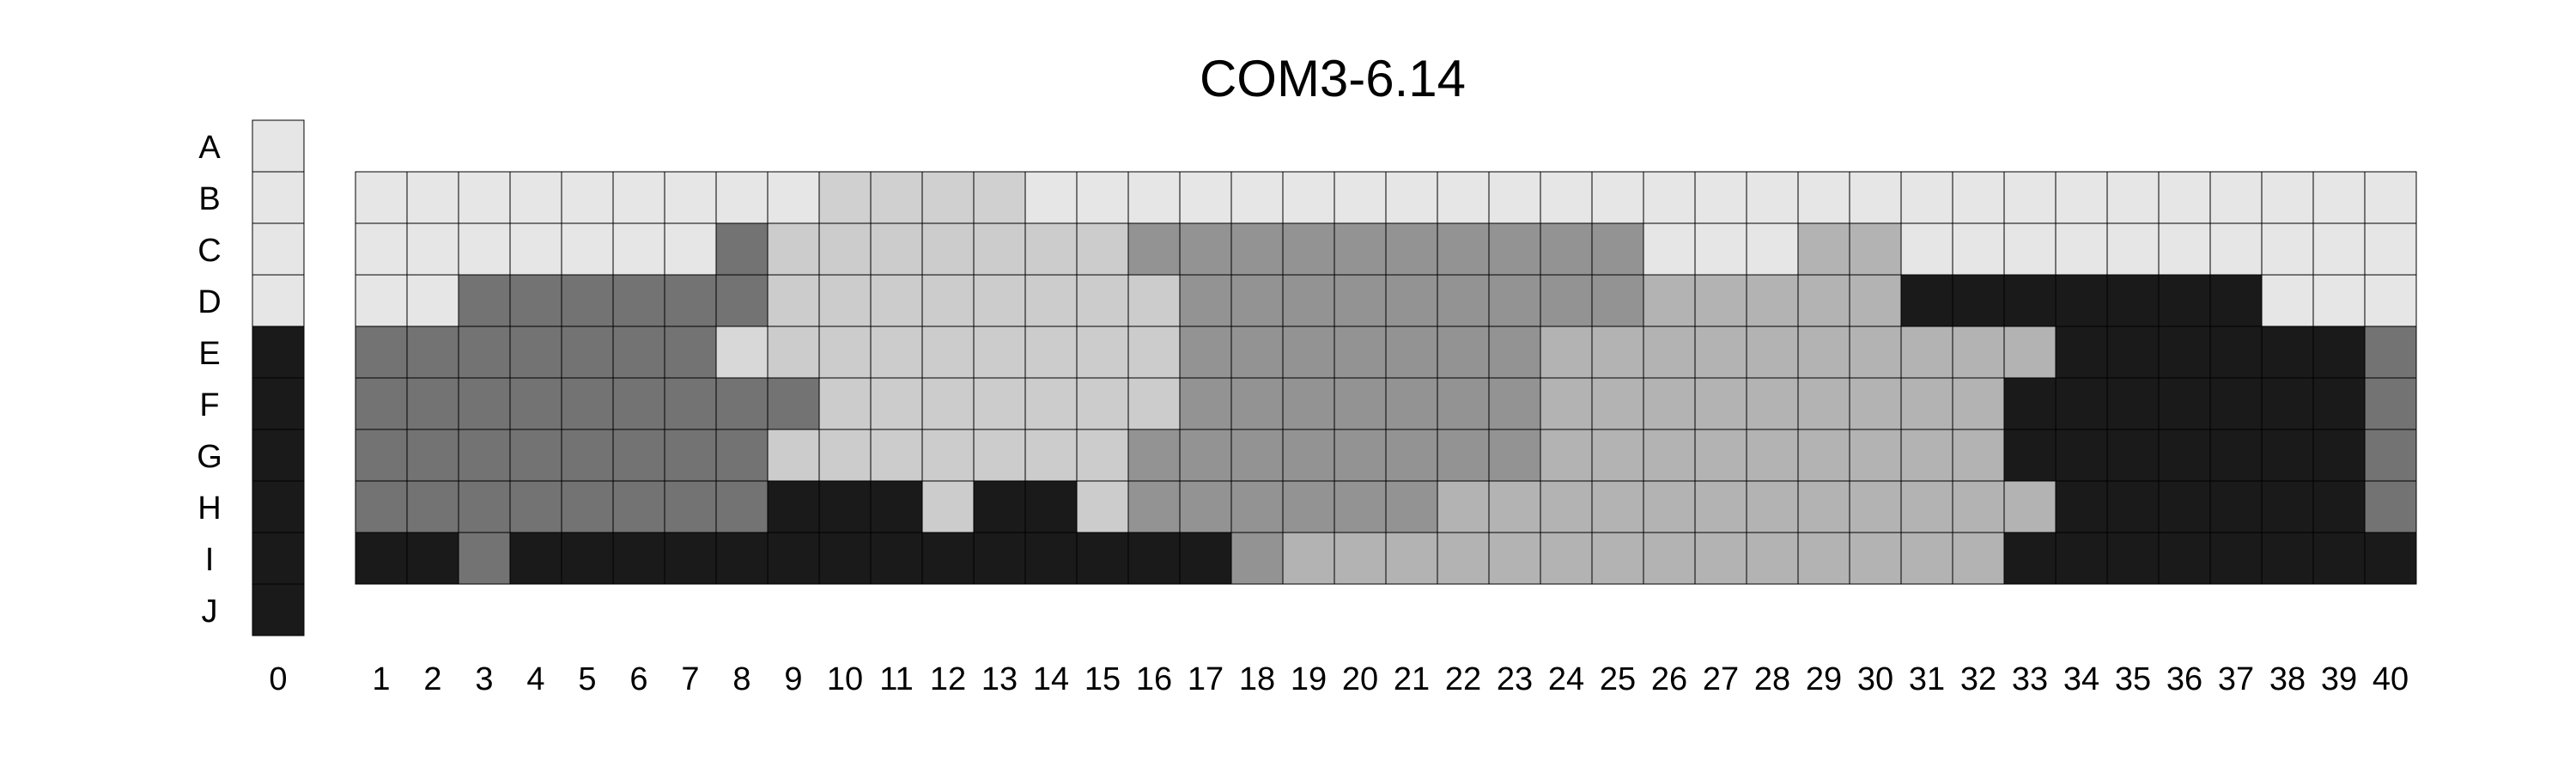 This screenshot has height=773, width=2576. I want to click on cell-32-I, so click(1978, 558).